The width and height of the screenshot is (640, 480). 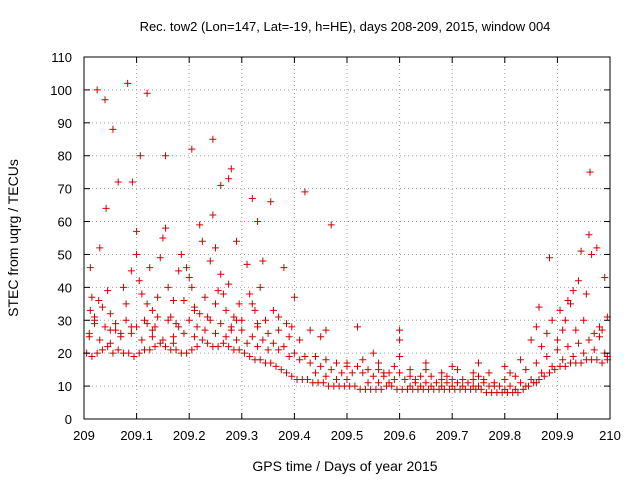 I want to click on y-tick-label: 80, so click(x=65, y=156).